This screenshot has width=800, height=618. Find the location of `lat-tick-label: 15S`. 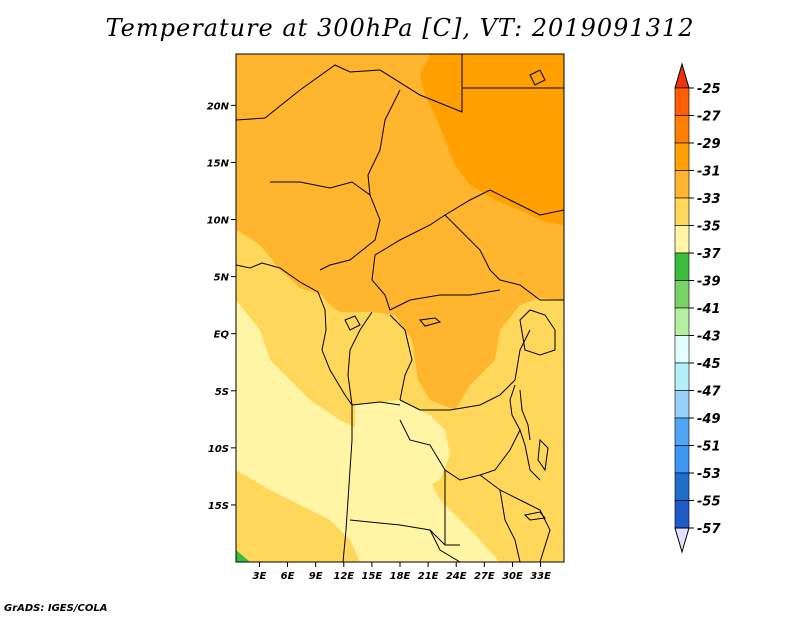

lat-tick-label: 15S is located at coordinates (218, 506).